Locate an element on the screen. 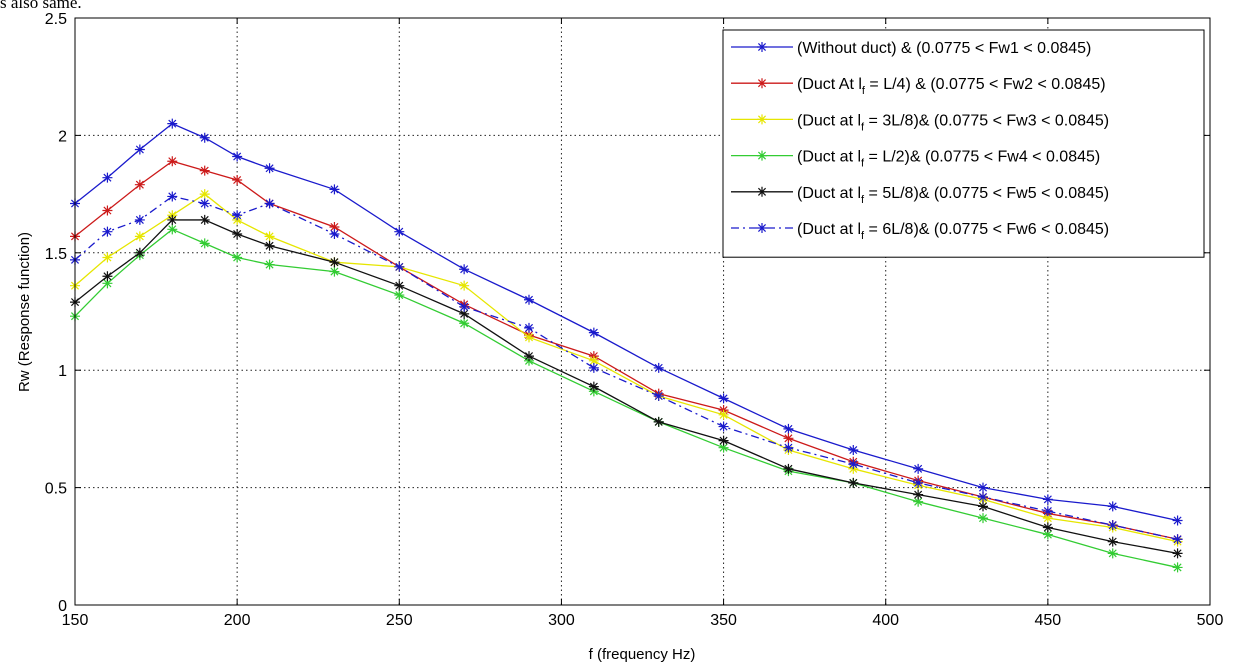  y-tick-label: 1.5 is located at coordinates (56, 254).